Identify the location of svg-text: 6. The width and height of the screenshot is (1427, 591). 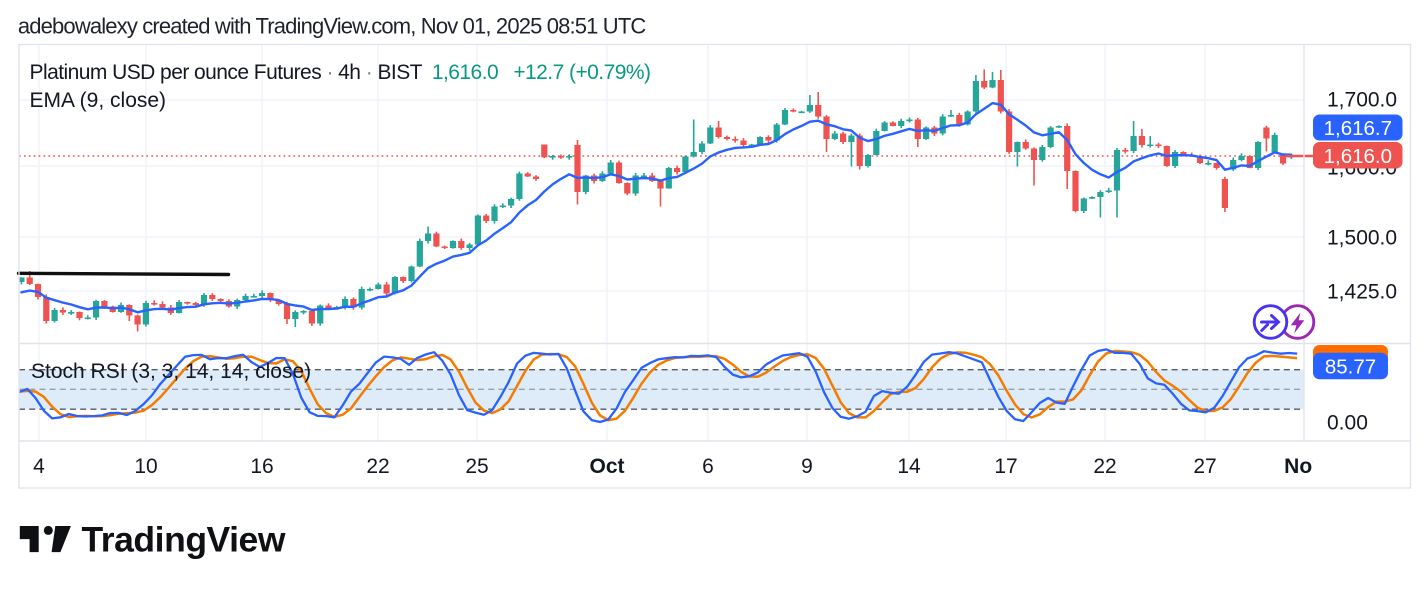
(708, 466).